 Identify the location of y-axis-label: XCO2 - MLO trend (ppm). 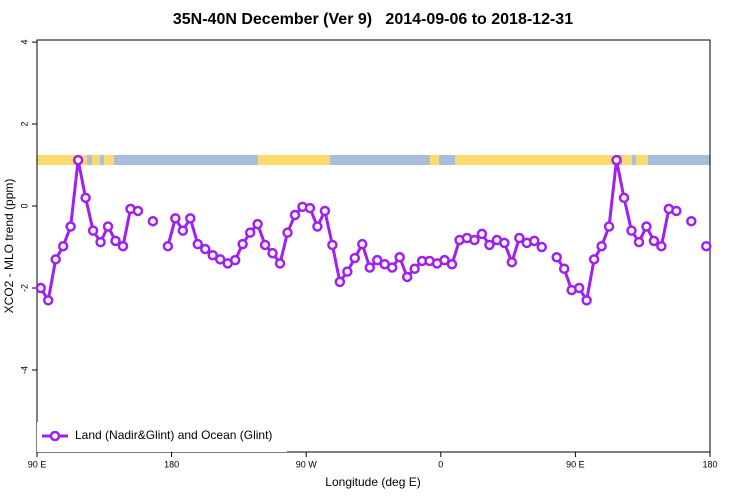
(9, 246).